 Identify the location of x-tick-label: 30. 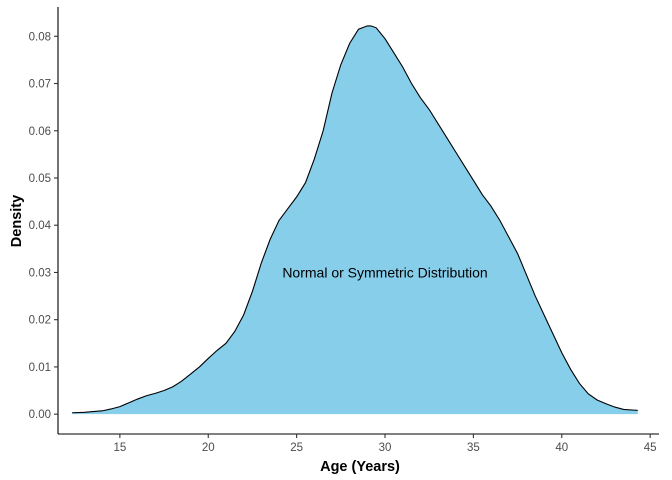
(385, 448).